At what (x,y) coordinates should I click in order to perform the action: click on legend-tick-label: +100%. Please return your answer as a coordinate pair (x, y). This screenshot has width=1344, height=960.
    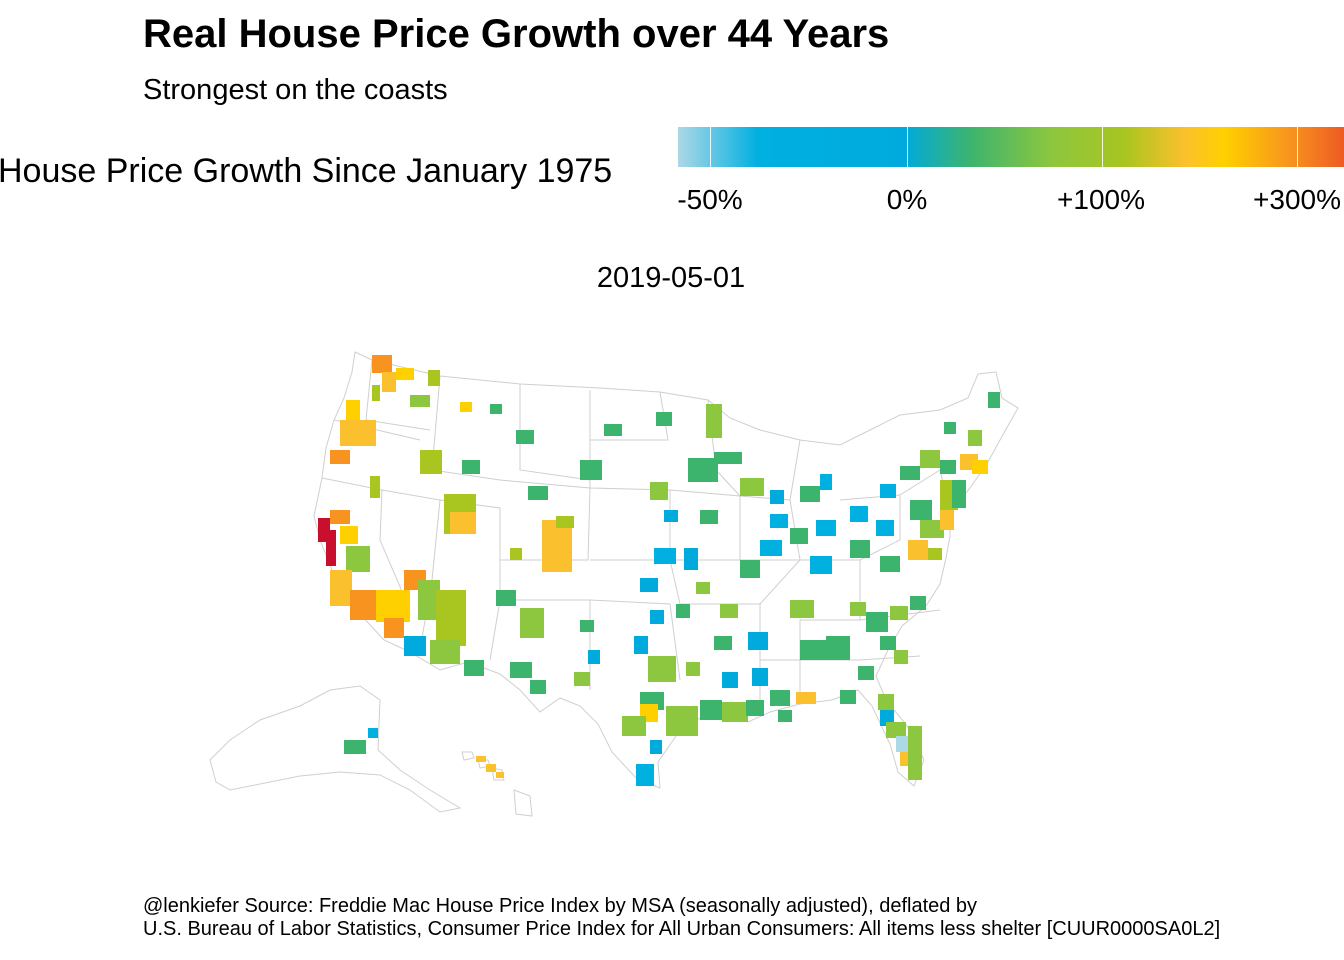
    Looking at the image, I should click on (1101, 199).